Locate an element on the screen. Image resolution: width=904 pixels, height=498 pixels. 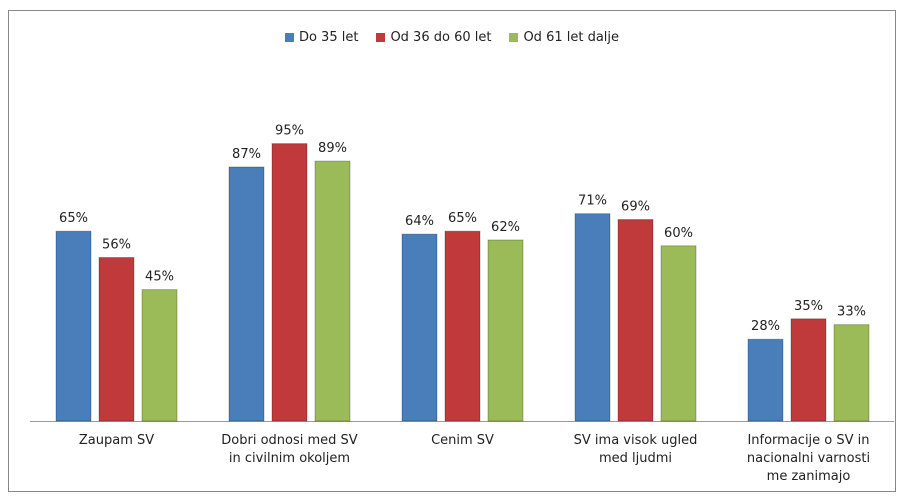
legend-label: Od 36 do 60 let is located at coordinates (441, 37).